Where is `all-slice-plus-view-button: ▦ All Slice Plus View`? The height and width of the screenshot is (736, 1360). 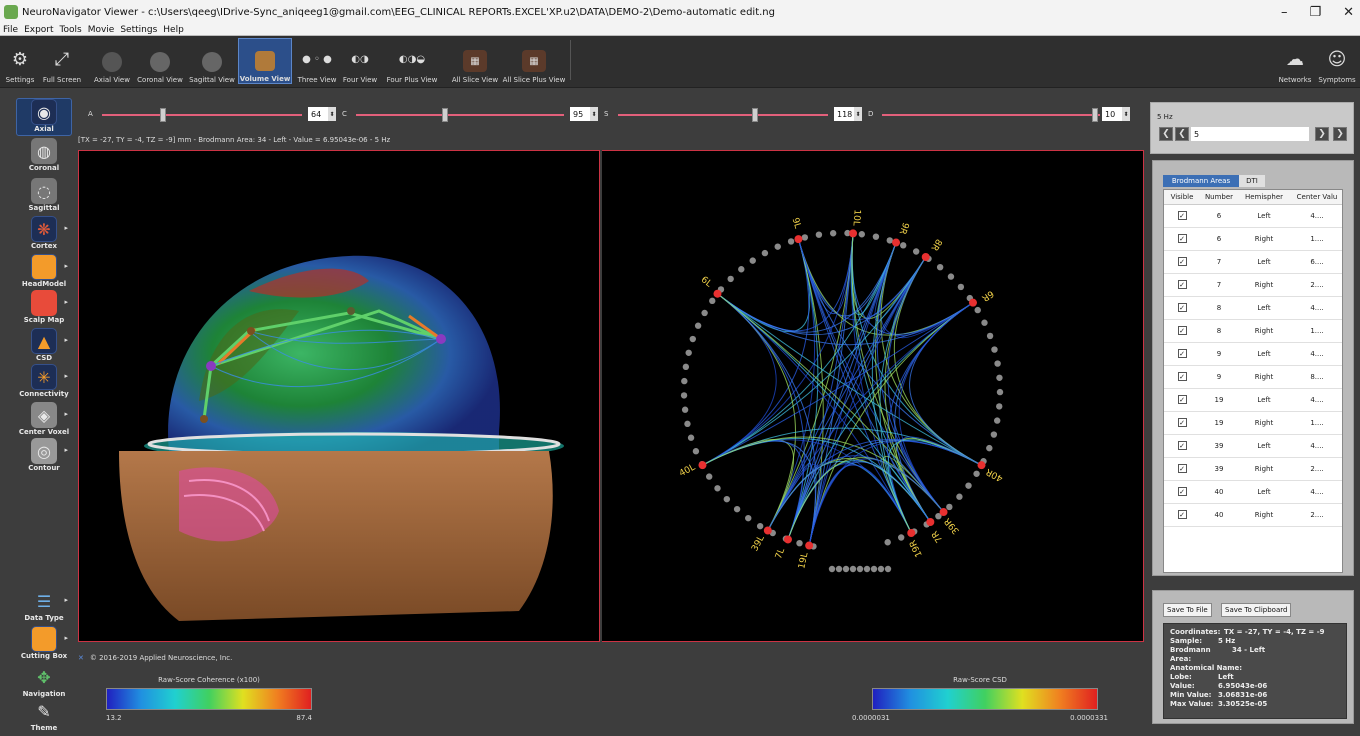
all-slice-plus-view-button: ▦ All Slice Plus View is located at coordinates (534, 61).